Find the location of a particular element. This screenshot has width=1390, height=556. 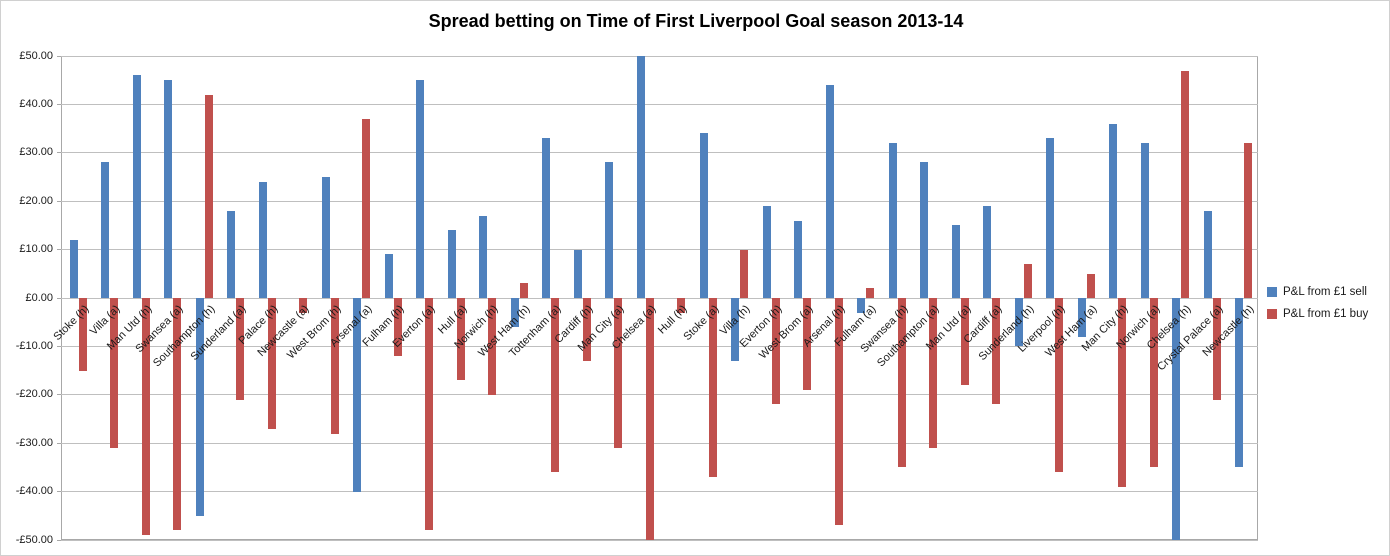

legend-item-sell: P&L from £1 sell is located at coordinates (1317, 292).